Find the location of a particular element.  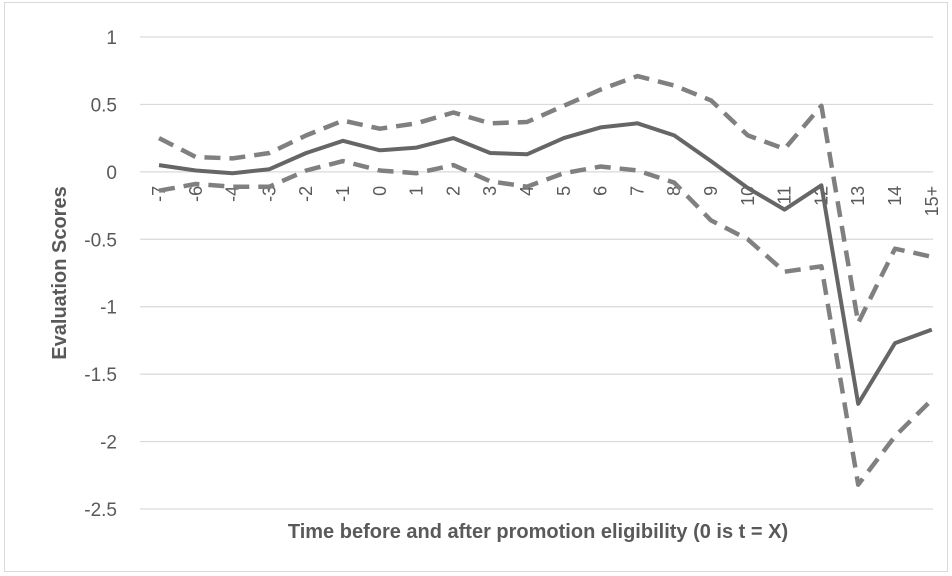

y-tick-label: -2 is located at coordinates (108, 443).